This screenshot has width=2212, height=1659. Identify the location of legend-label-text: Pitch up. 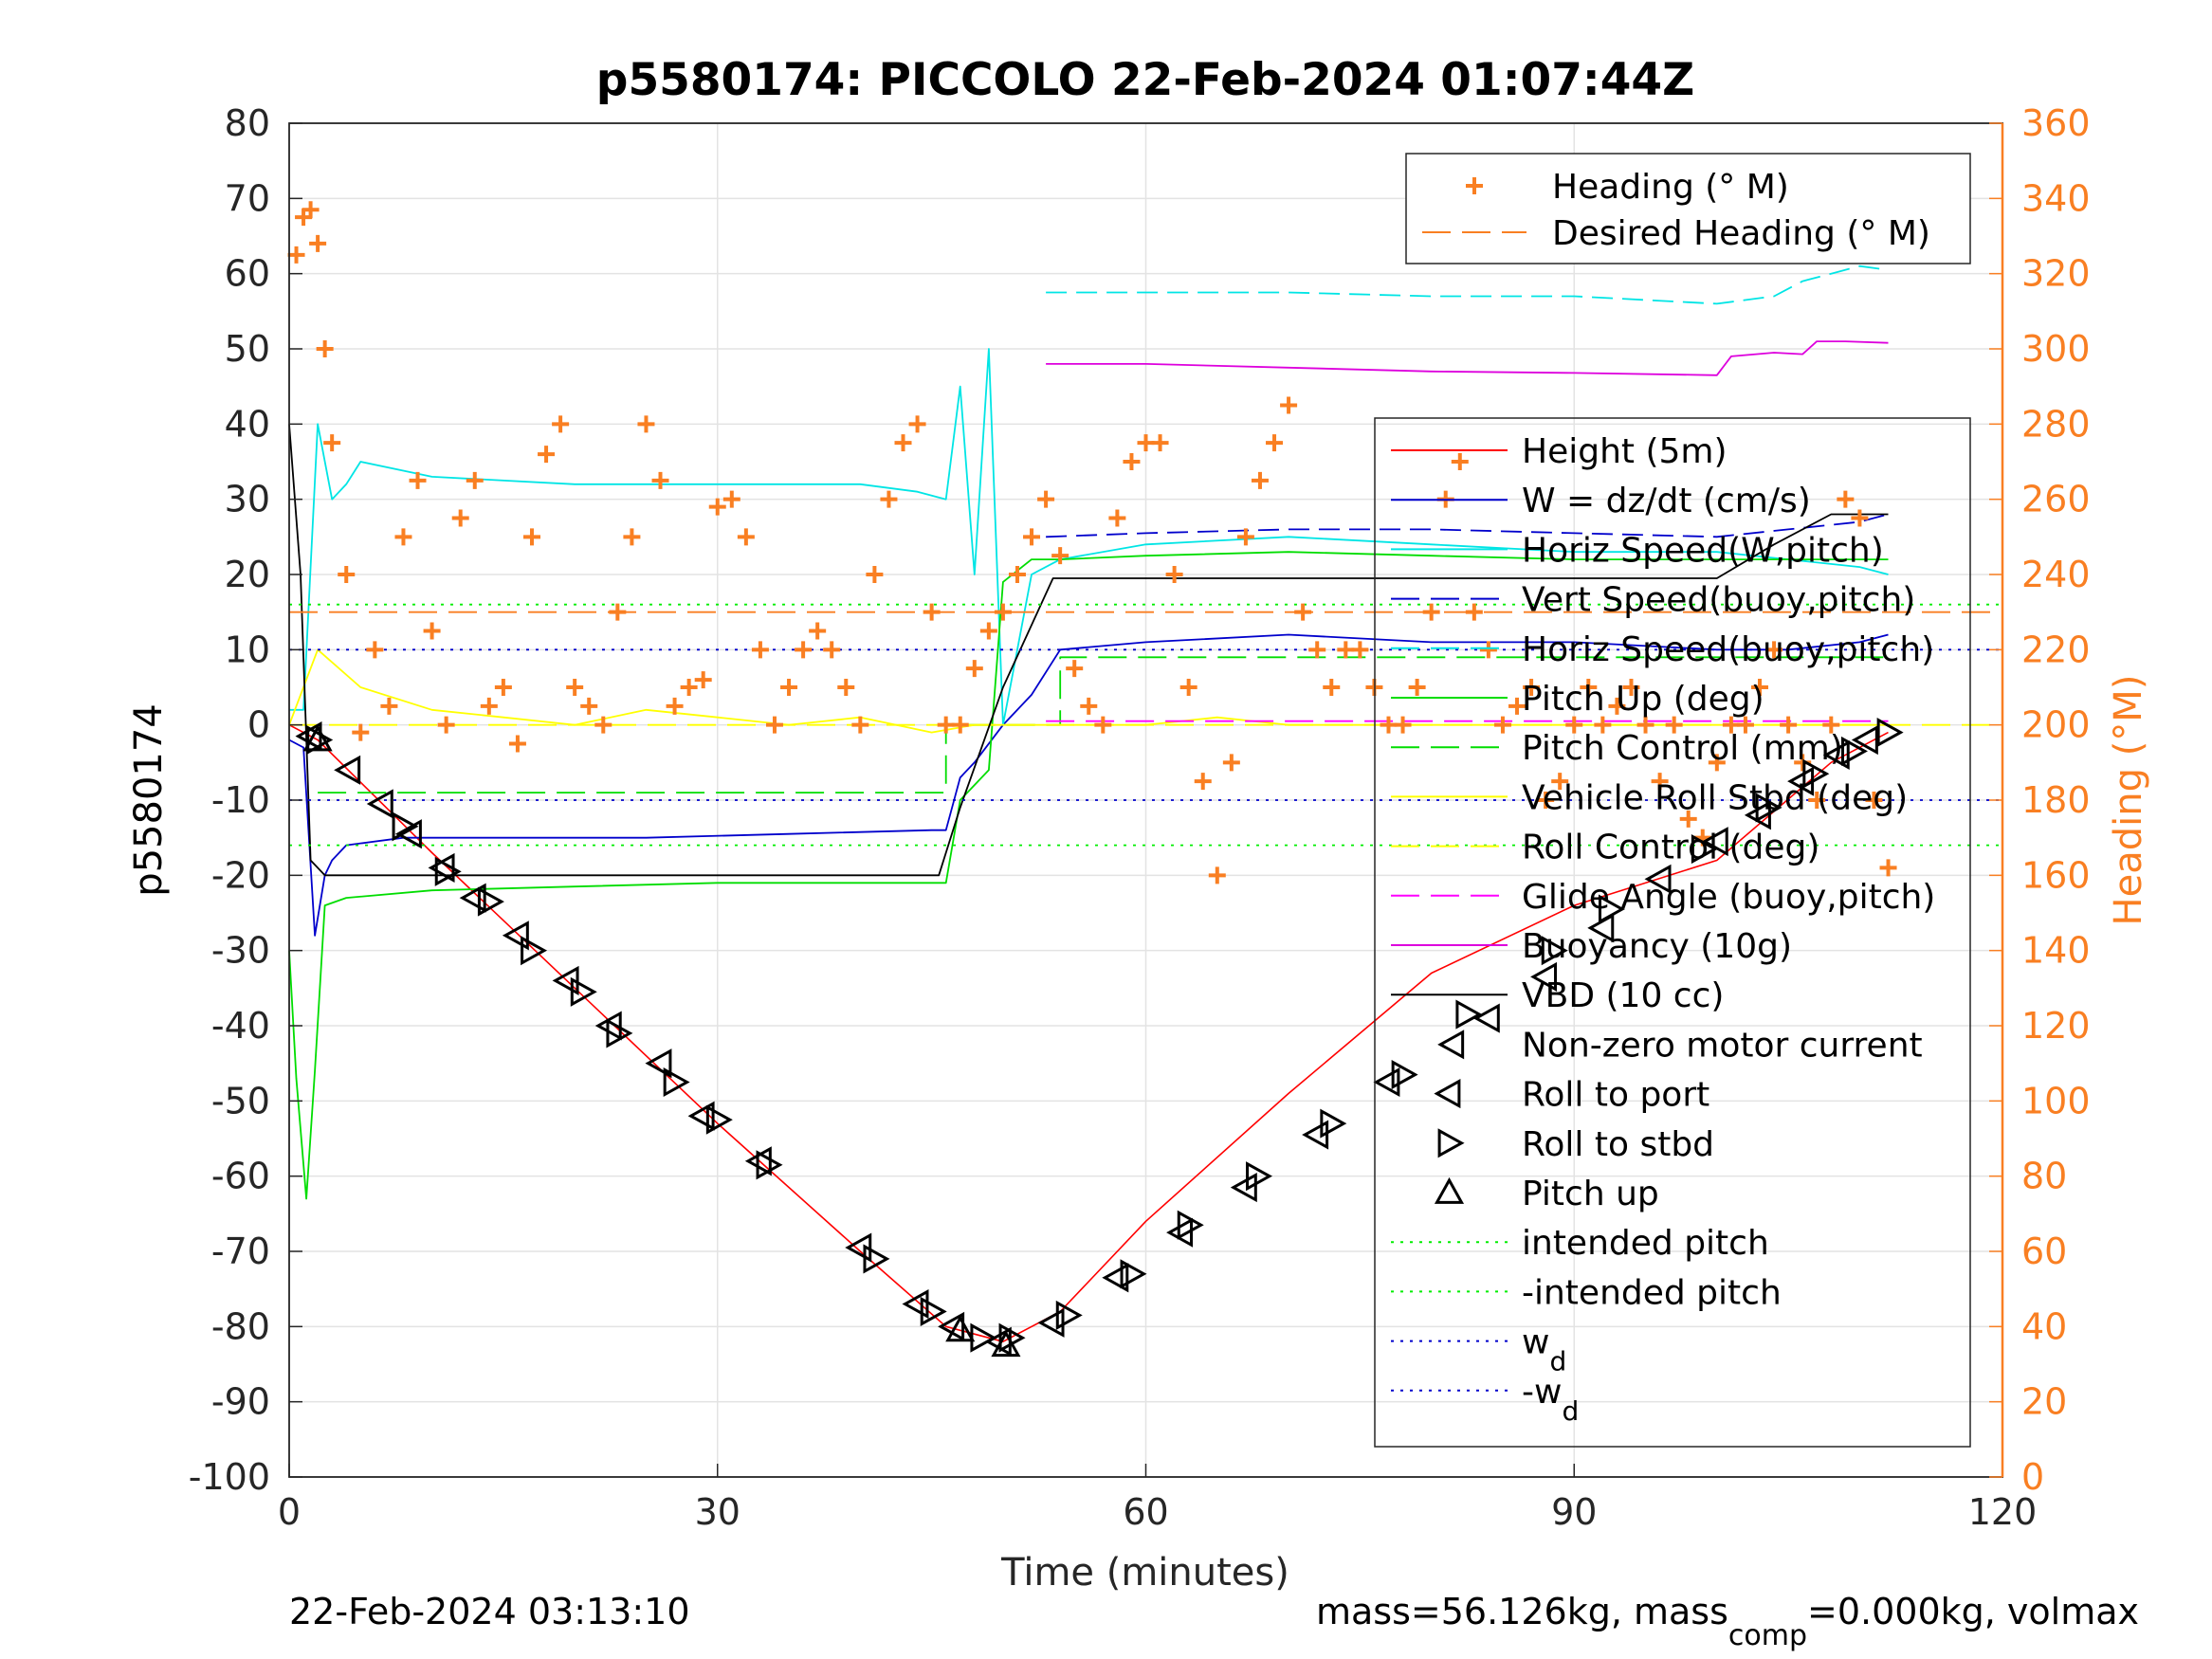
(1590, 1194).